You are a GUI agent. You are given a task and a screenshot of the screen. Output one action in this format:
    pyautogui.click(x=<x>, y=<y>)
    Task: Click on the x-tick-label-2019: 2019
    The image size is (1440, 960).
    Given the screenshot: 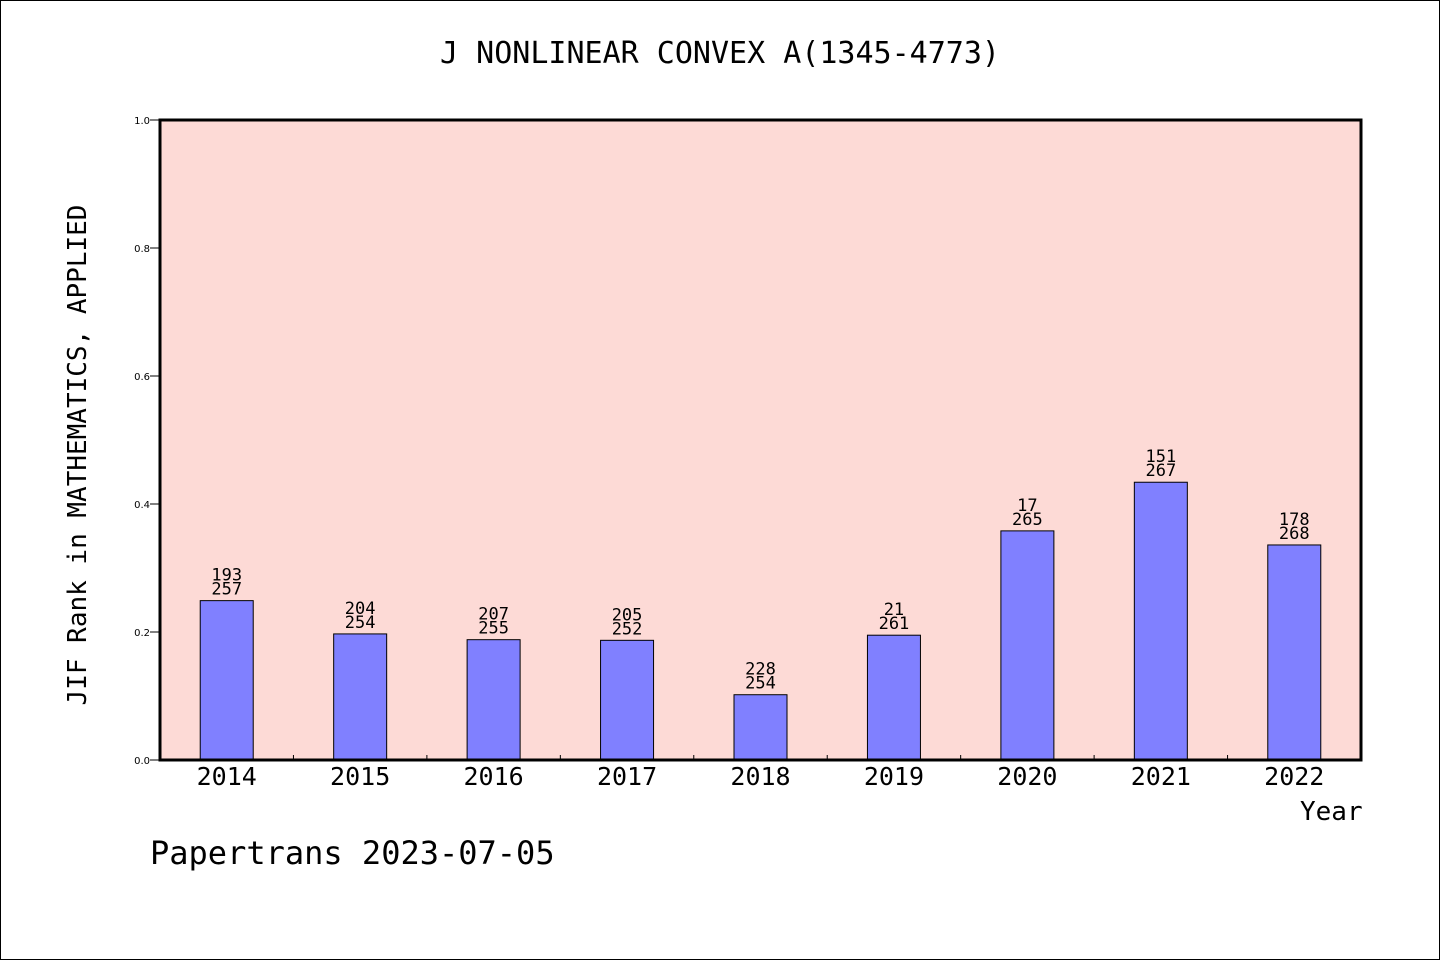 What is the action you would take?
    pyautogui.click(x=894, y=776)
    